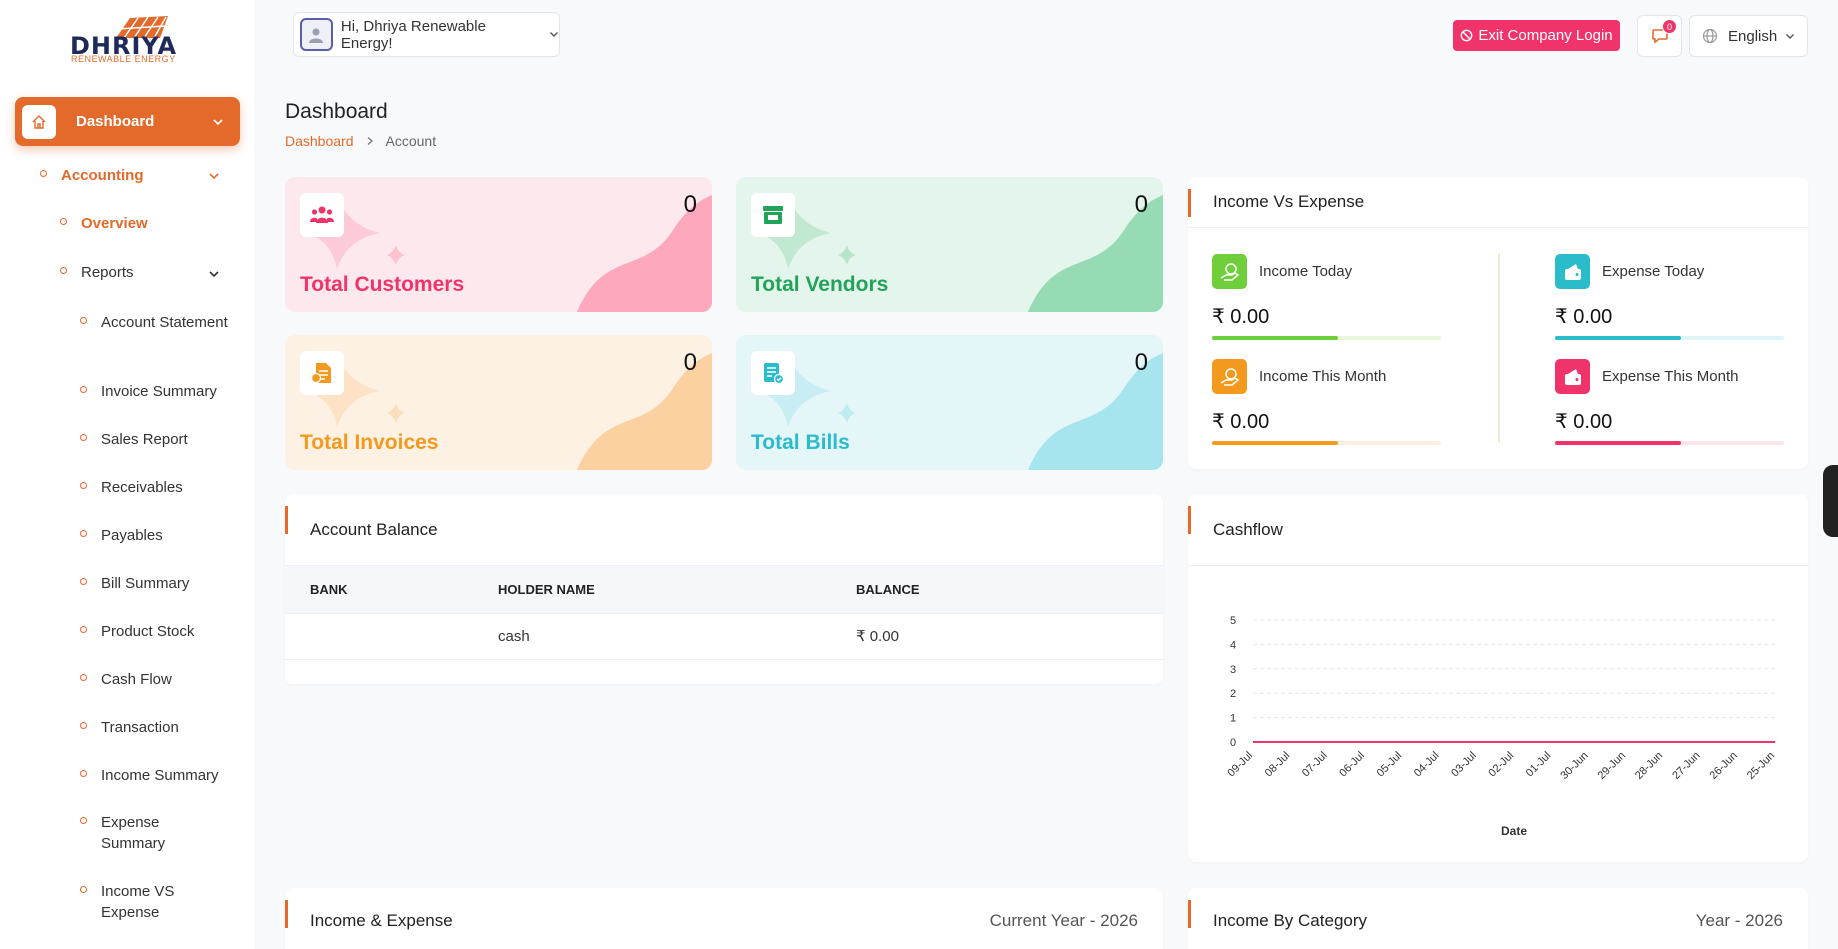  I want to click on language-select: English, so click(1748, 36).